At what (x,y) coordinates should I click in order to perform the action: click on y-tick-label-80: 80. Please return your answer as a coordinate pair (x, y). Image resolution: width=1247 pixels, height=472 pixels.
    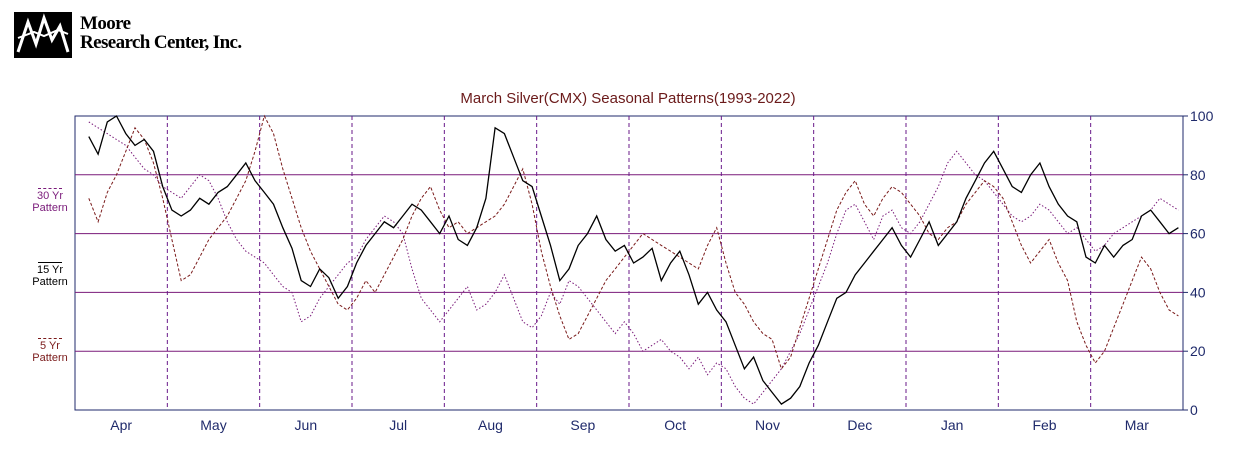
    Looking at the image, I should click on (1198, 175).